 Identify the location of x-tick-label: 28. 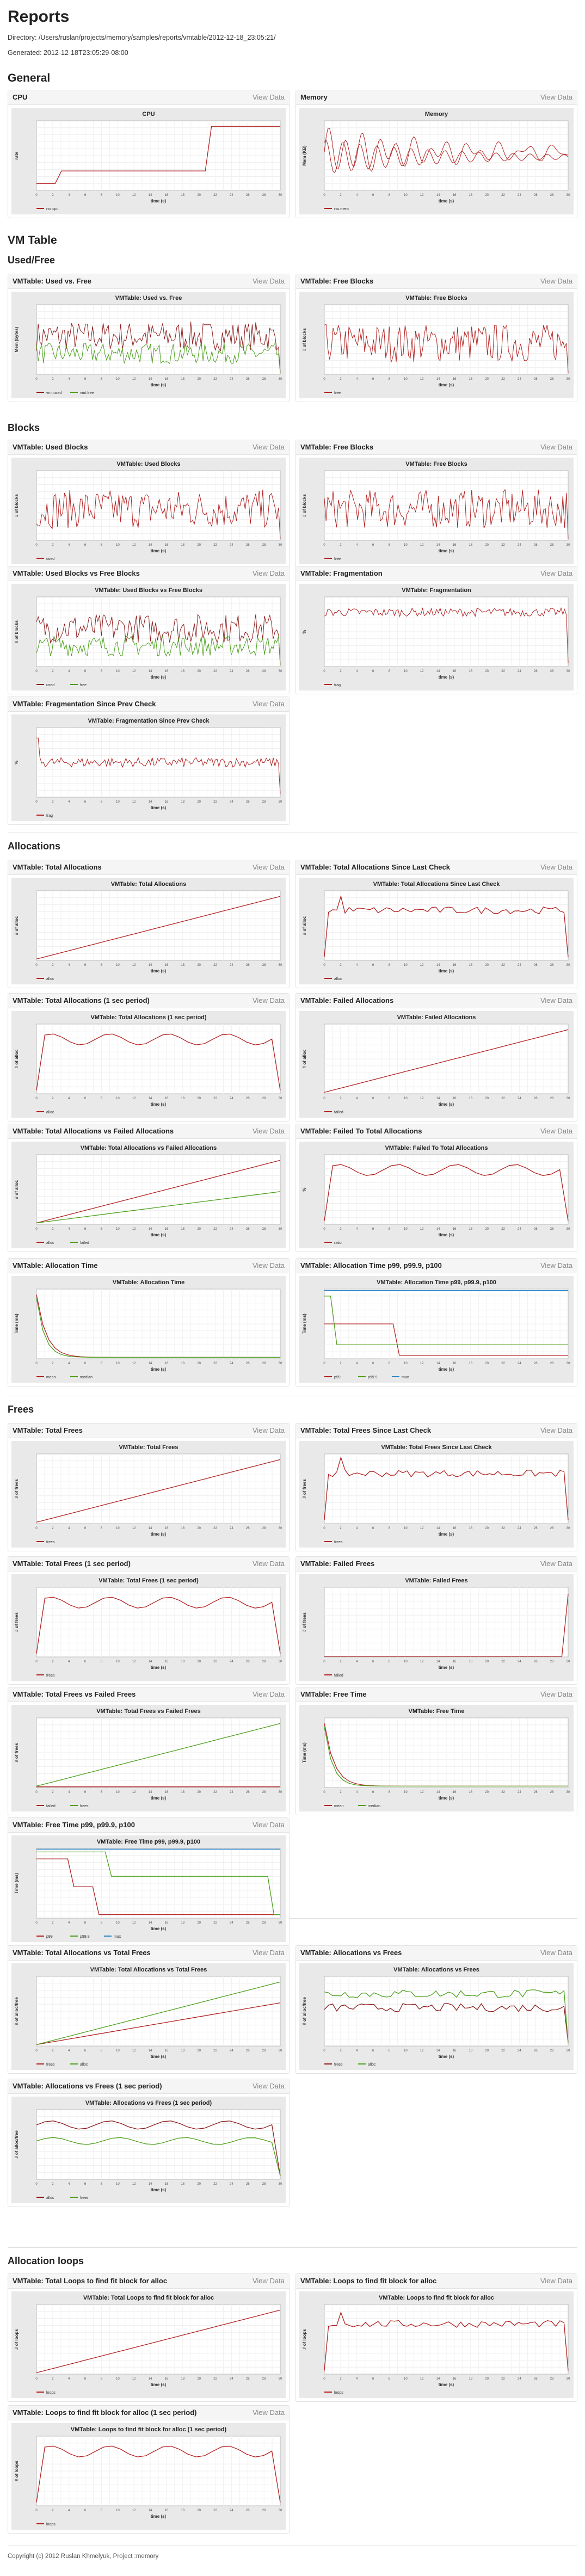
(552, 545).